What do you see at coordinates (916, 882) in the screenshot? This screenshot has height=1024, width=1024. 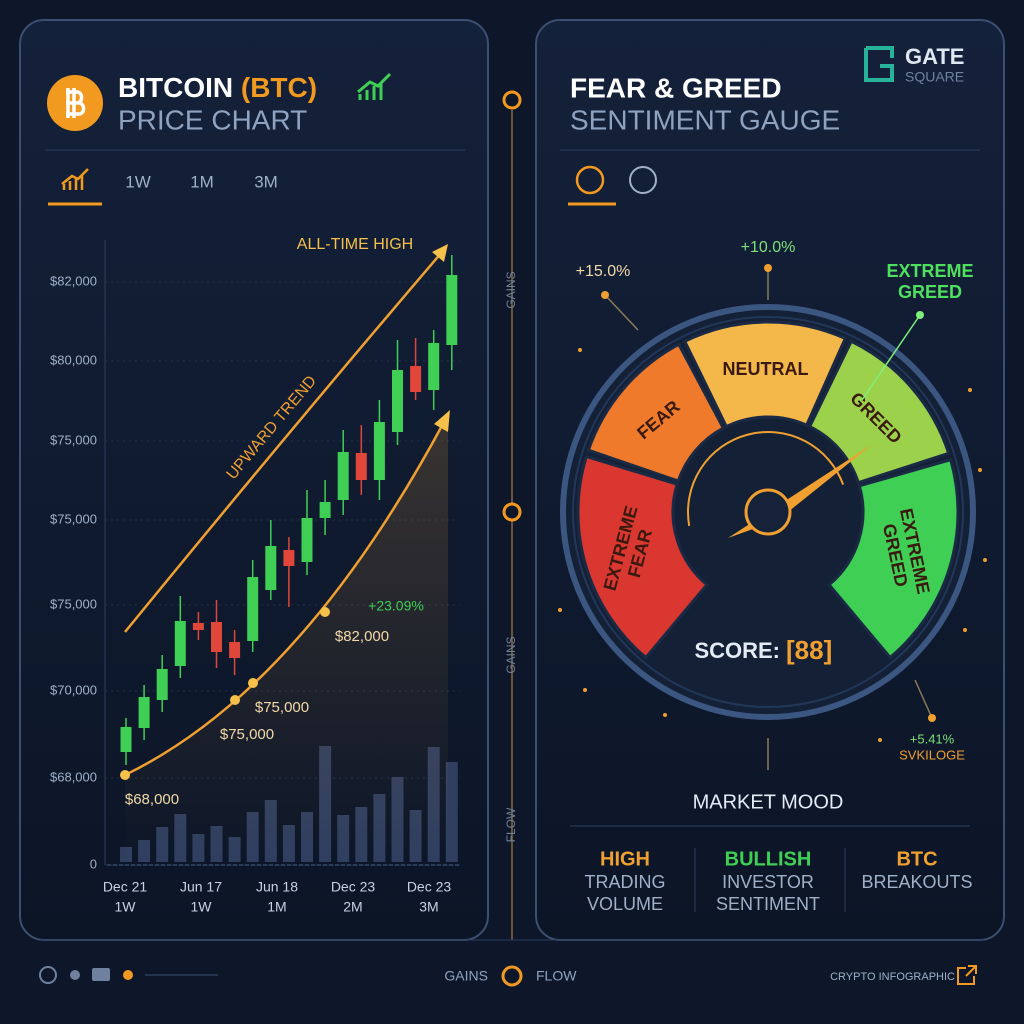 I see `mood-line: BREAKOUTS` at bounding box center [916, 882].